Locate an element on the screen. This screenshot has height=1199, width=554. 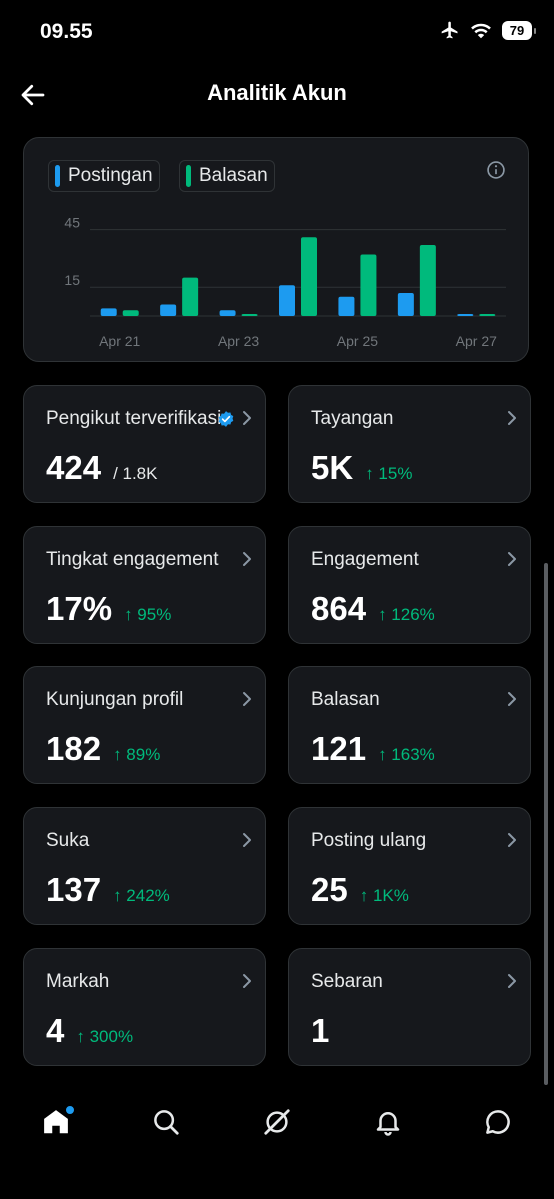
tile-value-row: 137 ↑ 242% is located at coordinates (108, 890).